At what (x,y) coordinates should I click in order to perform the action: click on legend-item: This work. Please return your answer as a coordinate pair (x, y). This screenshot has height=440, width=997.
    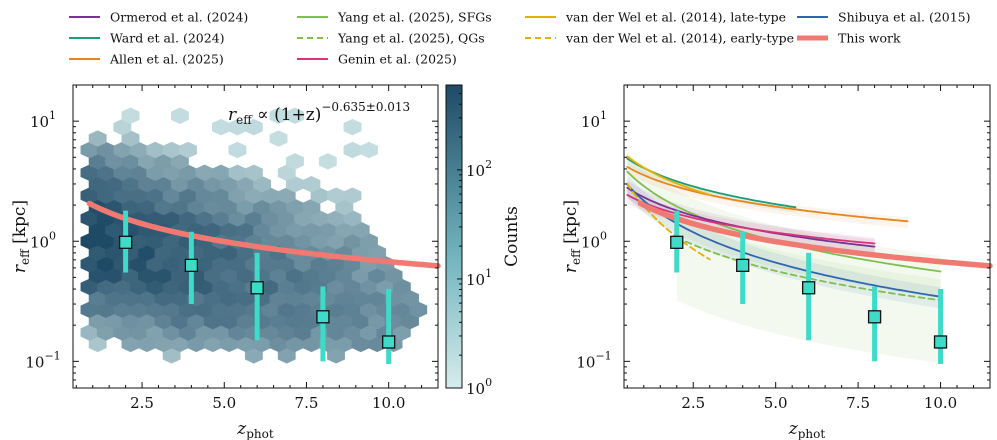
    Looking at the image, I should click on (849, 38).